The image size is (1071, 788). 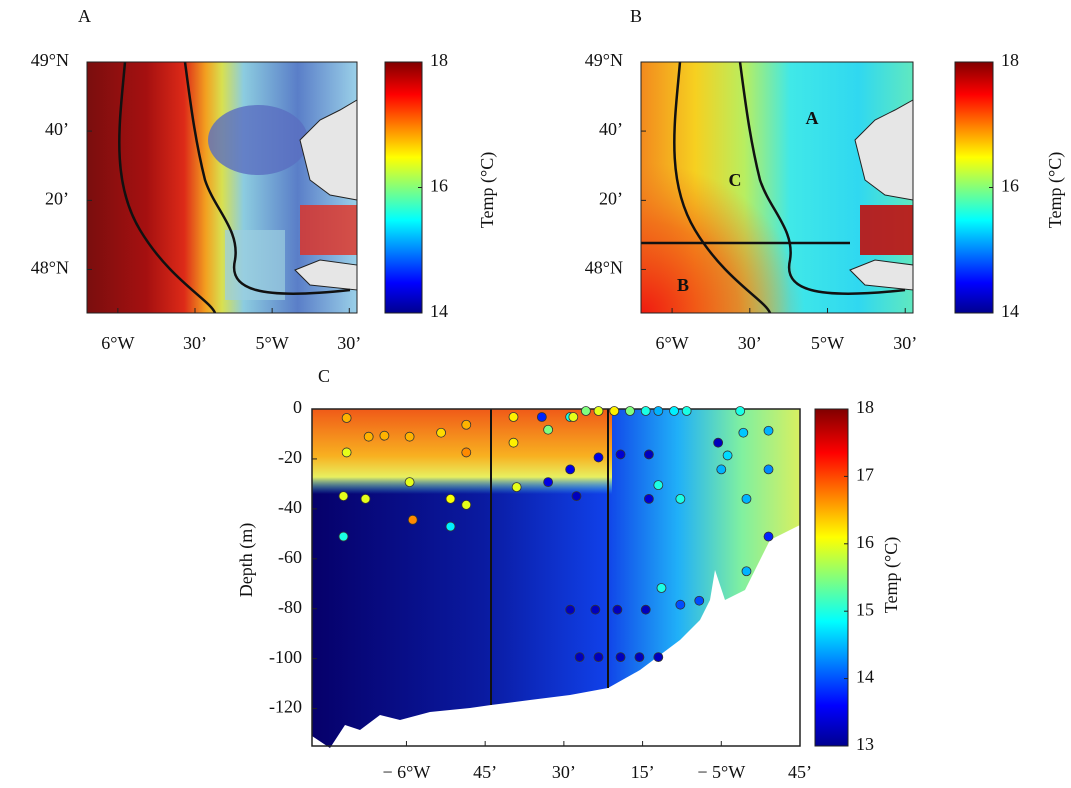 I want to click on y-tick-label: 49°N, so click(x=50, y=60).